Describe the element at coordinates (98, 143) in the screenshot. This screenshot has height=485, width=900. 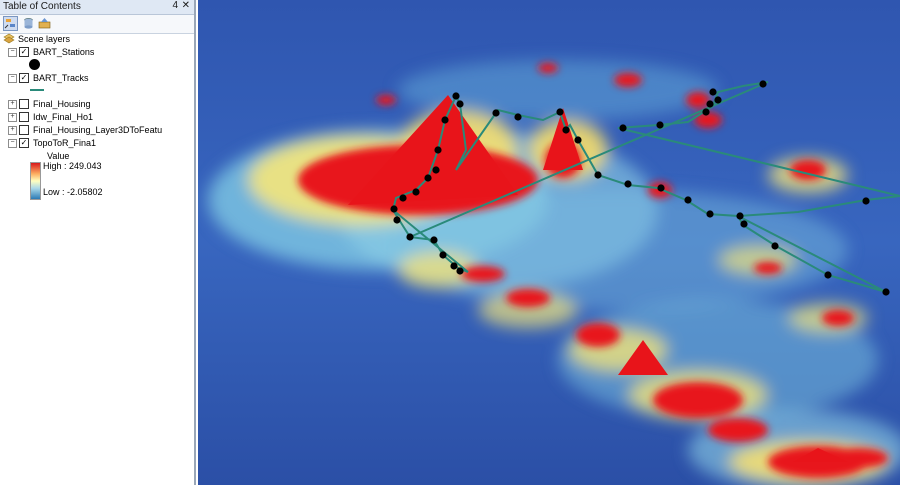
I see `layer-row-topotor-fina1: − ✓ TopoToR_Fina1` at that location.